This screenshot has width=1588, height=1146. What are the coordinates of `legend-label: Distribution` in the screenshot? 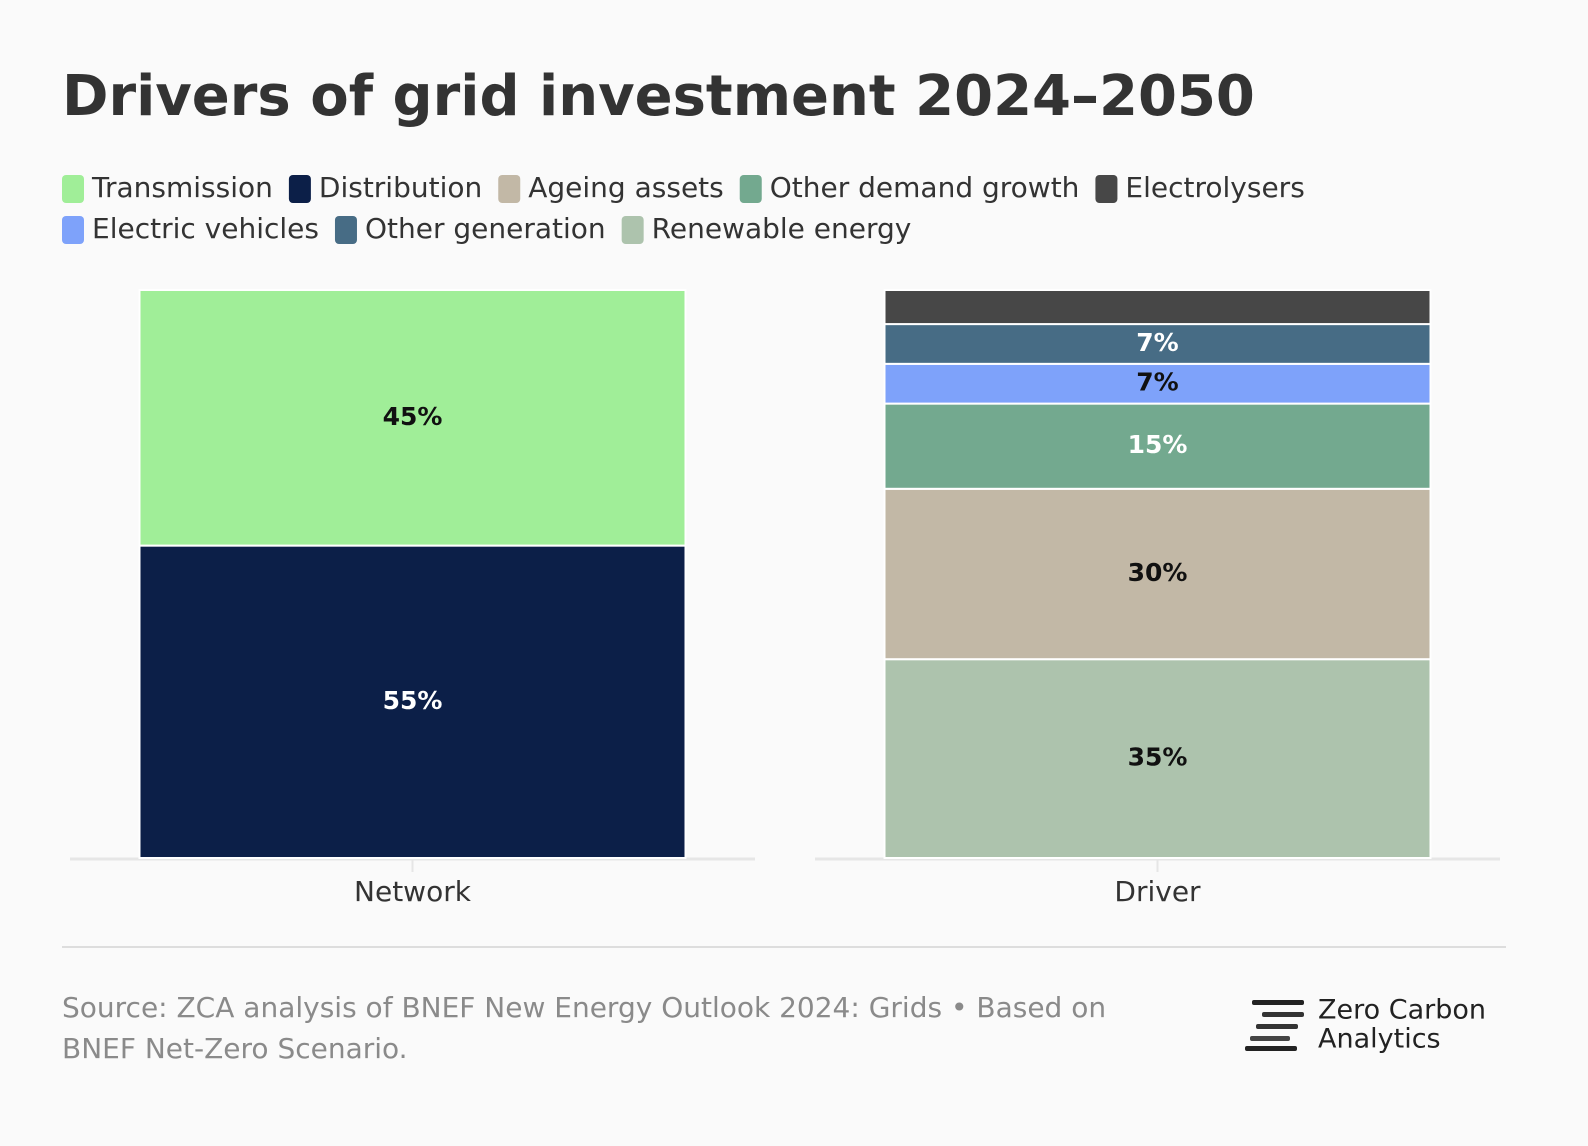 It's located at (400, 187).